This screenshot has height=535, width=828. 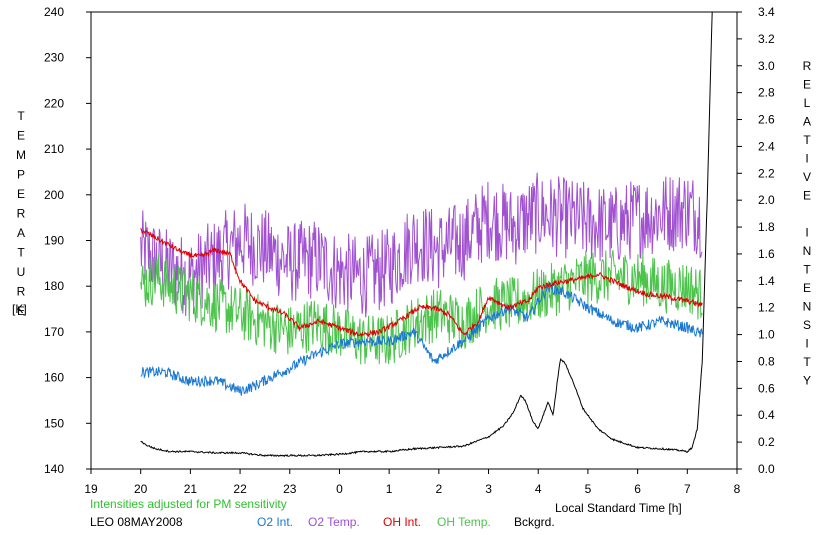 What do you see at coordinates (766, 281) in the screenshot?
I see `right-tick-label: 1.4` at bounding box center [766, 281].